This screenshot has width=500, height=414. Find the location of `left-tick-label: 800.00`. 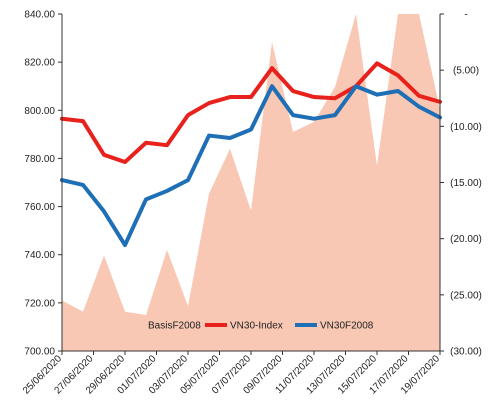

left-tick-label: 800.00 is located at coordinates (39, 111).